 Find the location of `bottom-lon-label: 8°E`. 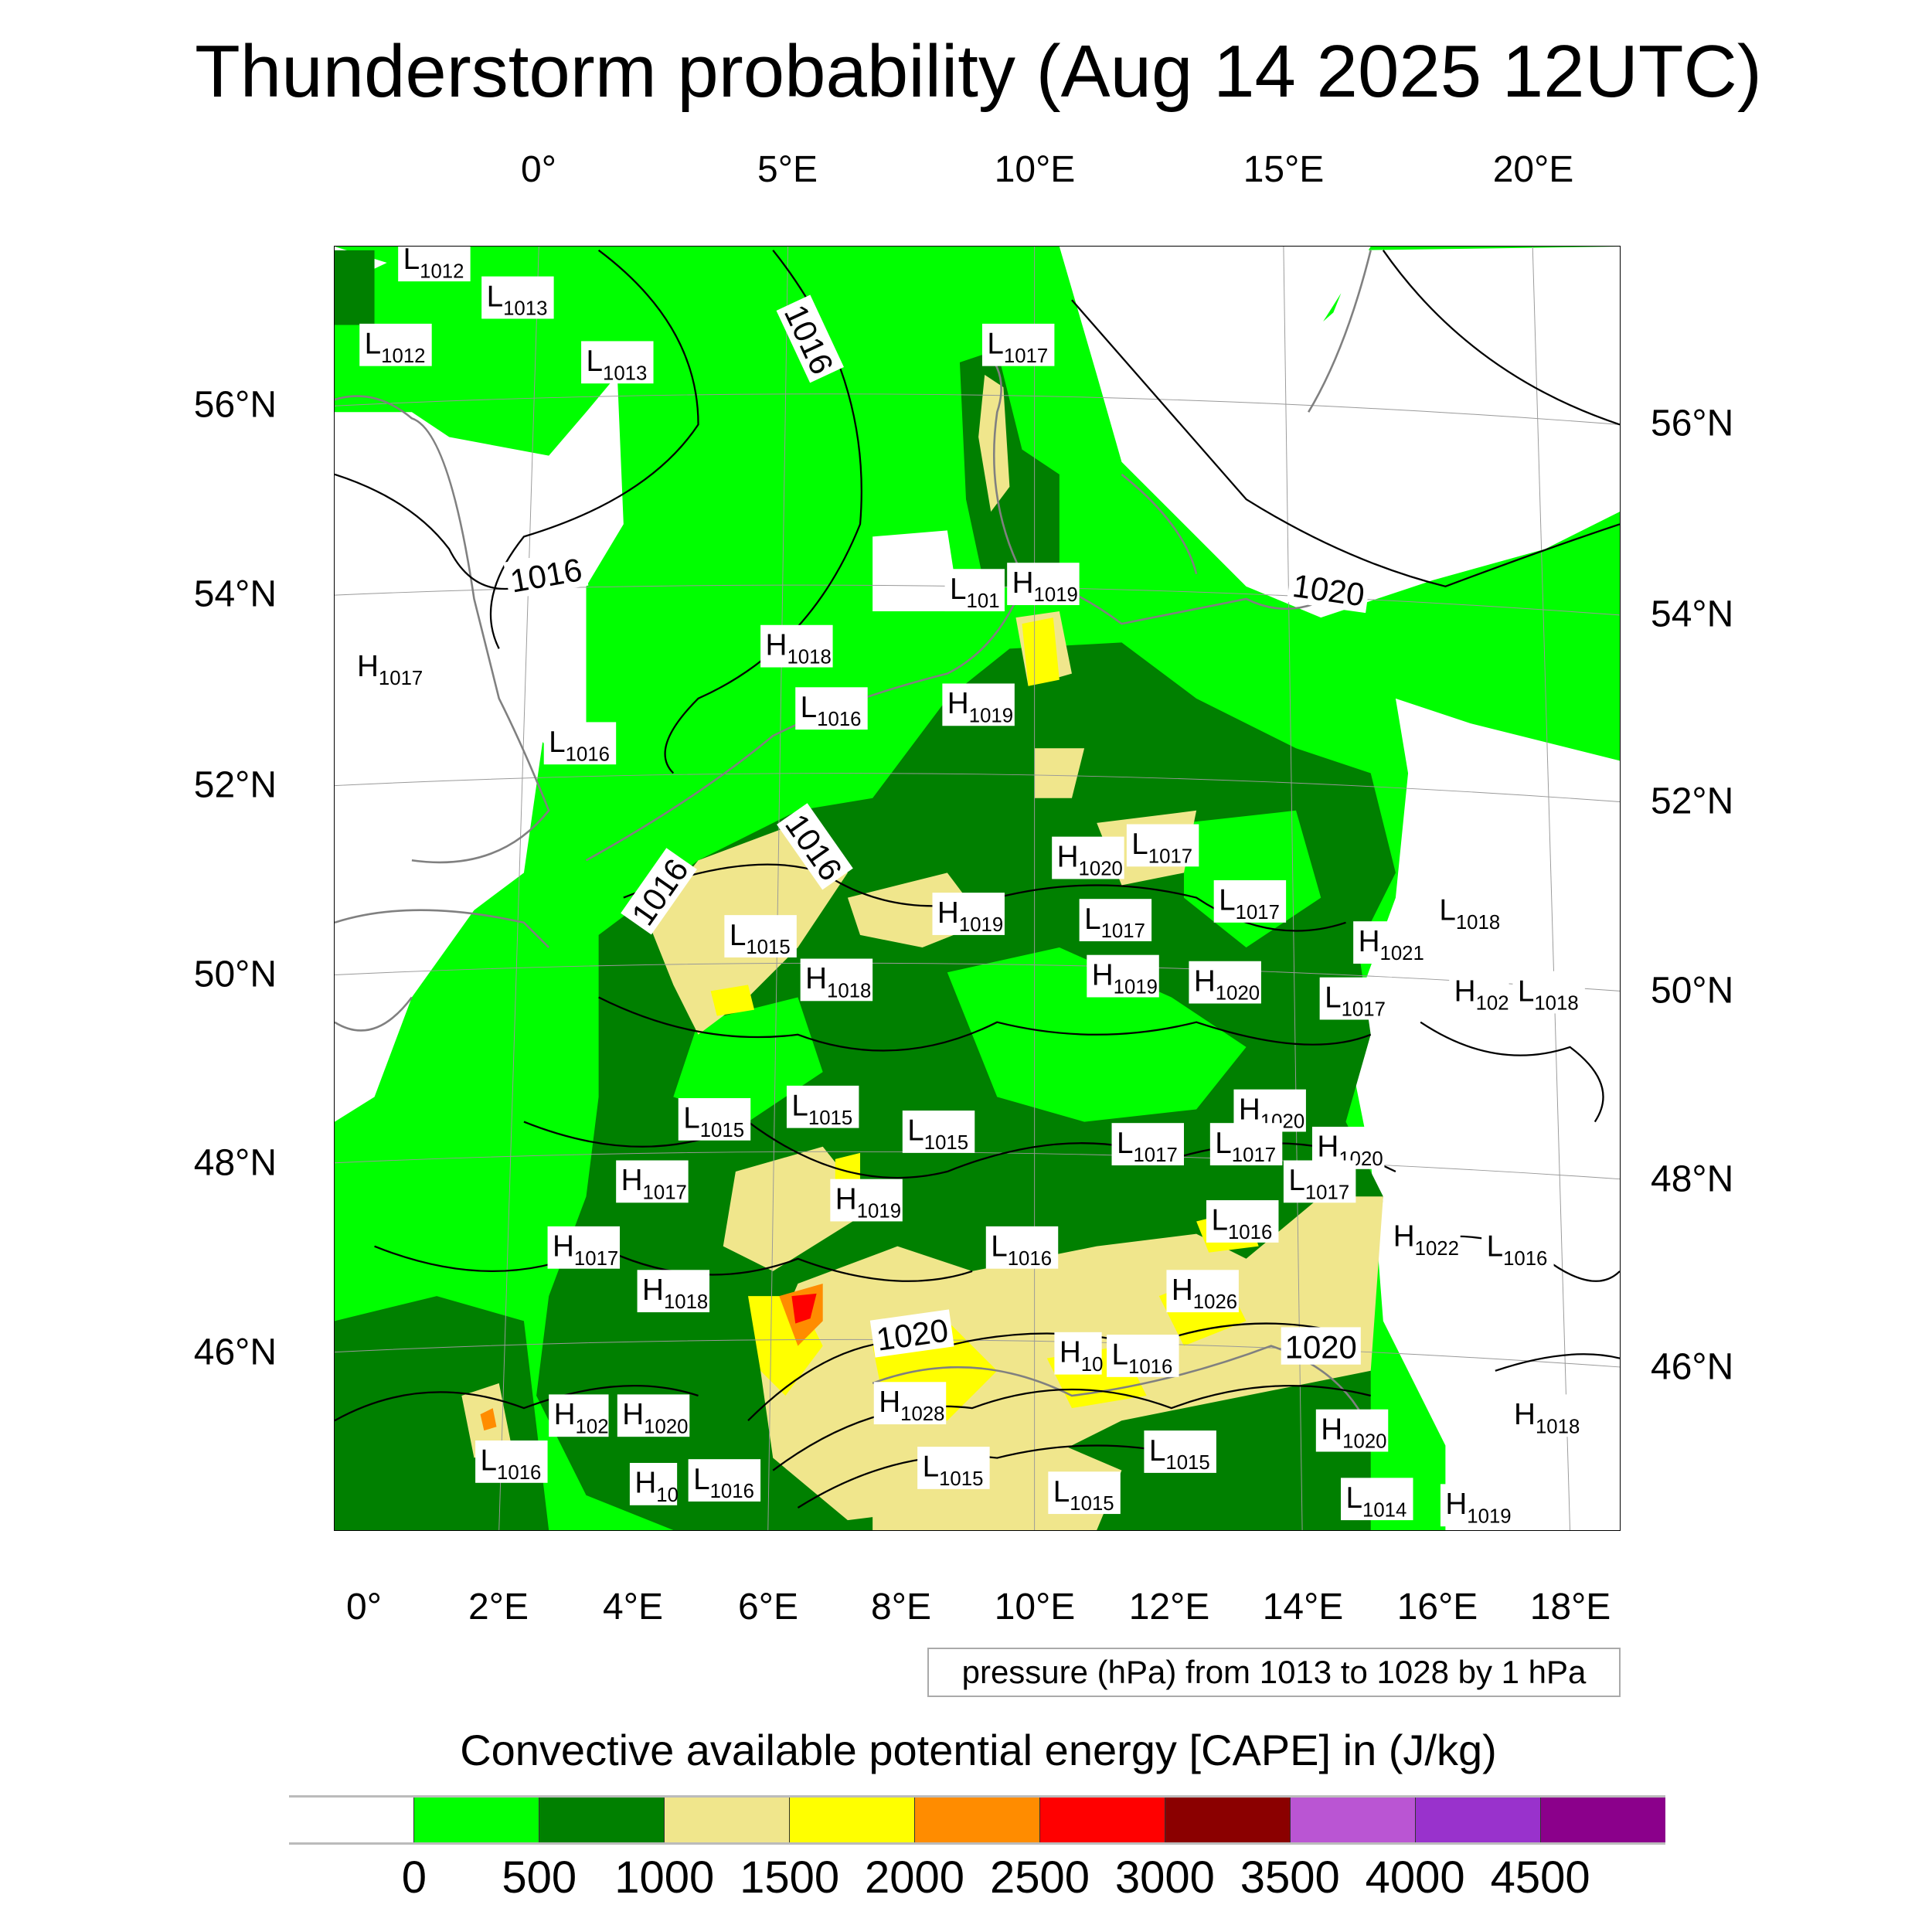

bottom-lon-label: 8°E is located at coordinates (901, 1608).